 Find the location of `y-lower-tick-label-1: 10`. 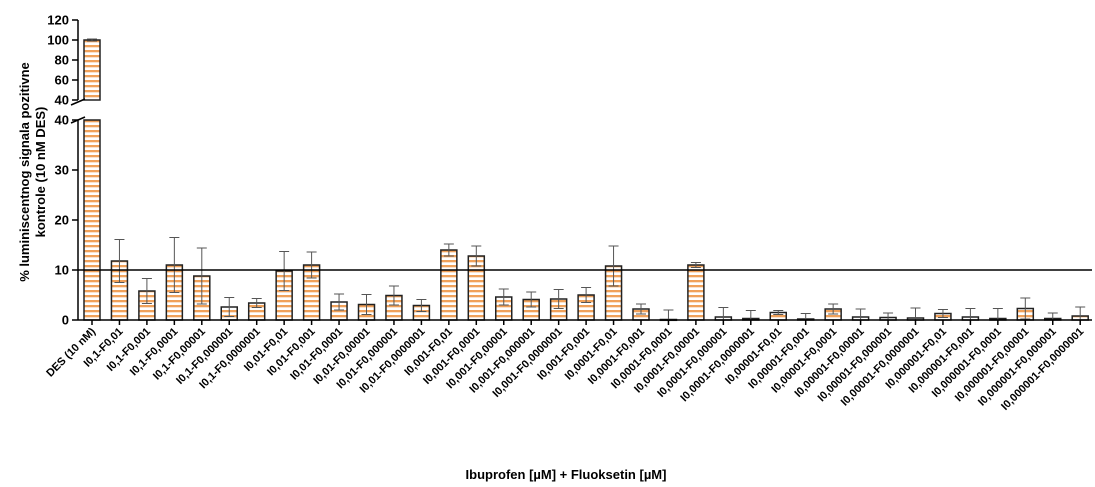

y-lower-tick-label-1: 10 is located at coordinates (62, 270).